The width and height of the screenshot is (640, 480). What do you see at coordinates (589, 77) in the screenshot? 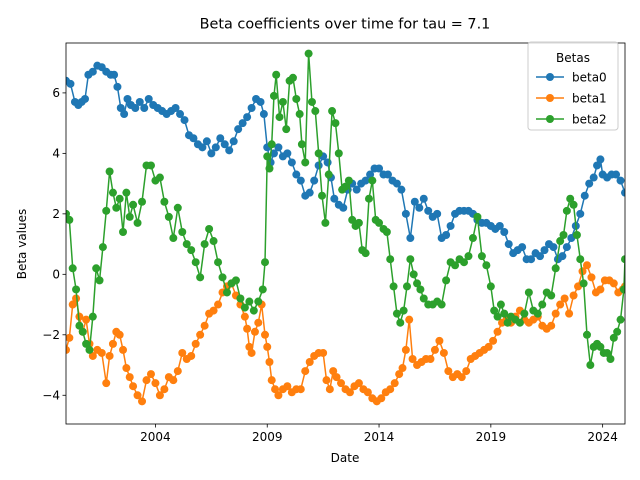
I see `legend-label-beta0: beta0` at bounding box center [589, 77].